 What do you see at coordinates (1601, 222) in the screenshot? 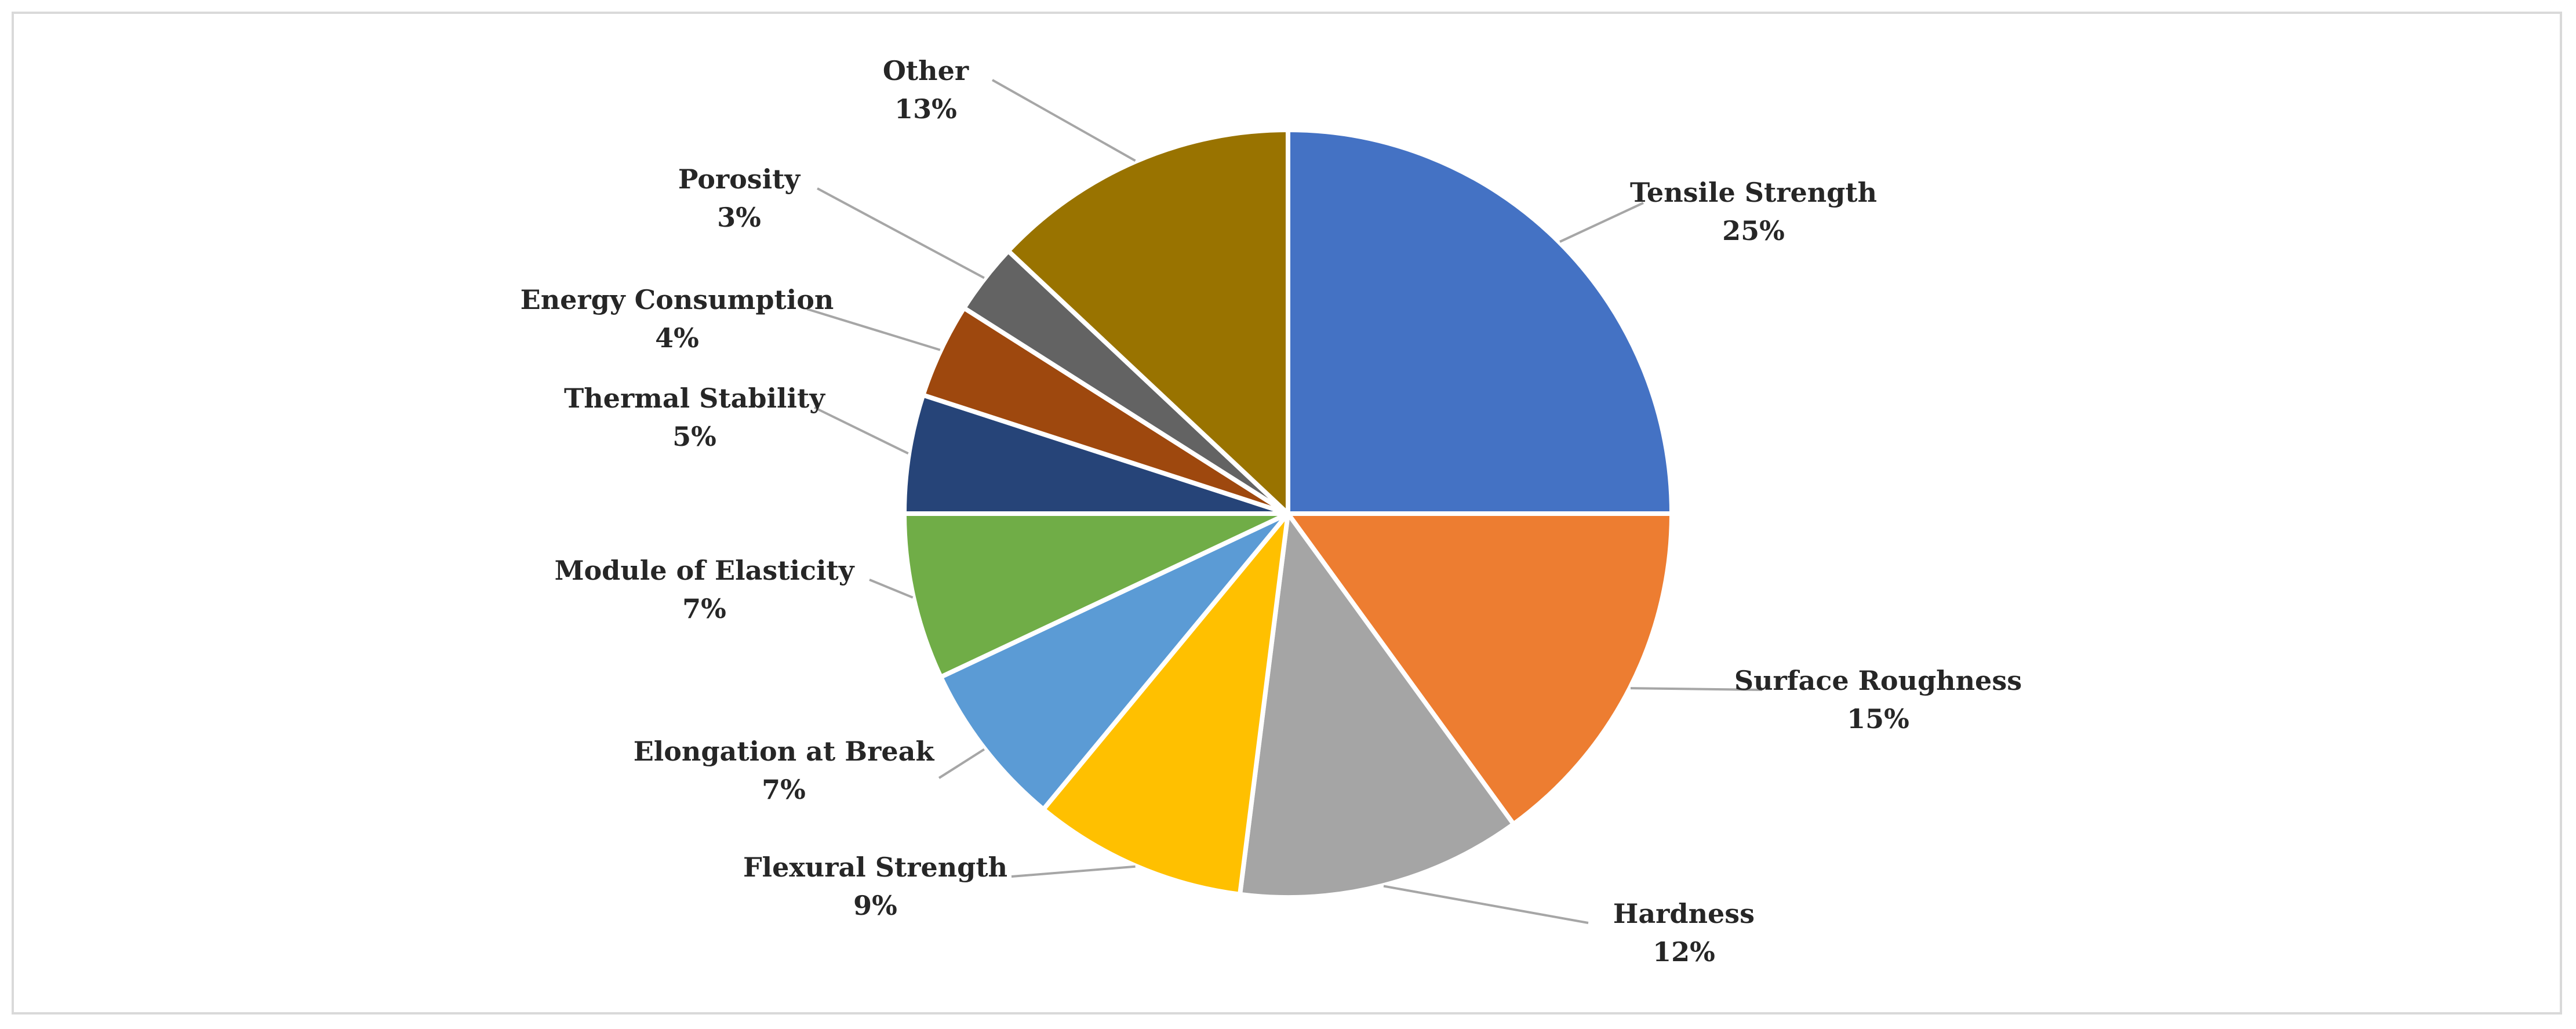
I see `leader-line-tensile-strength` at bounding box center [1601, 222].